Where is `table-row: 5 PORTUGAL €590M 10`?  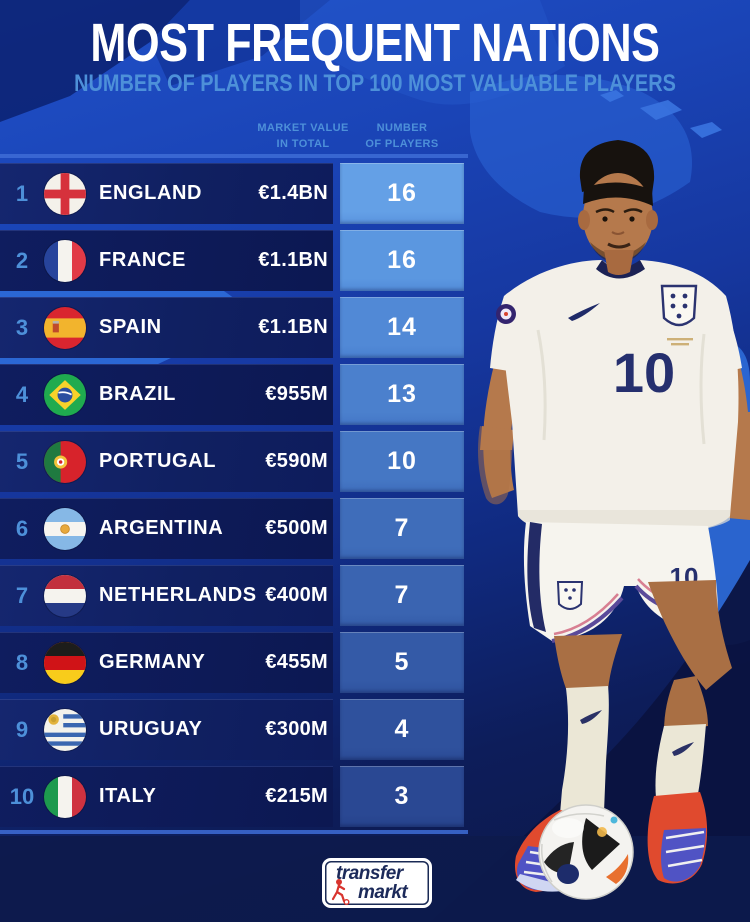 table-row: 5 PORTUGAL €590M 10 is located at coordinates (232, 461).